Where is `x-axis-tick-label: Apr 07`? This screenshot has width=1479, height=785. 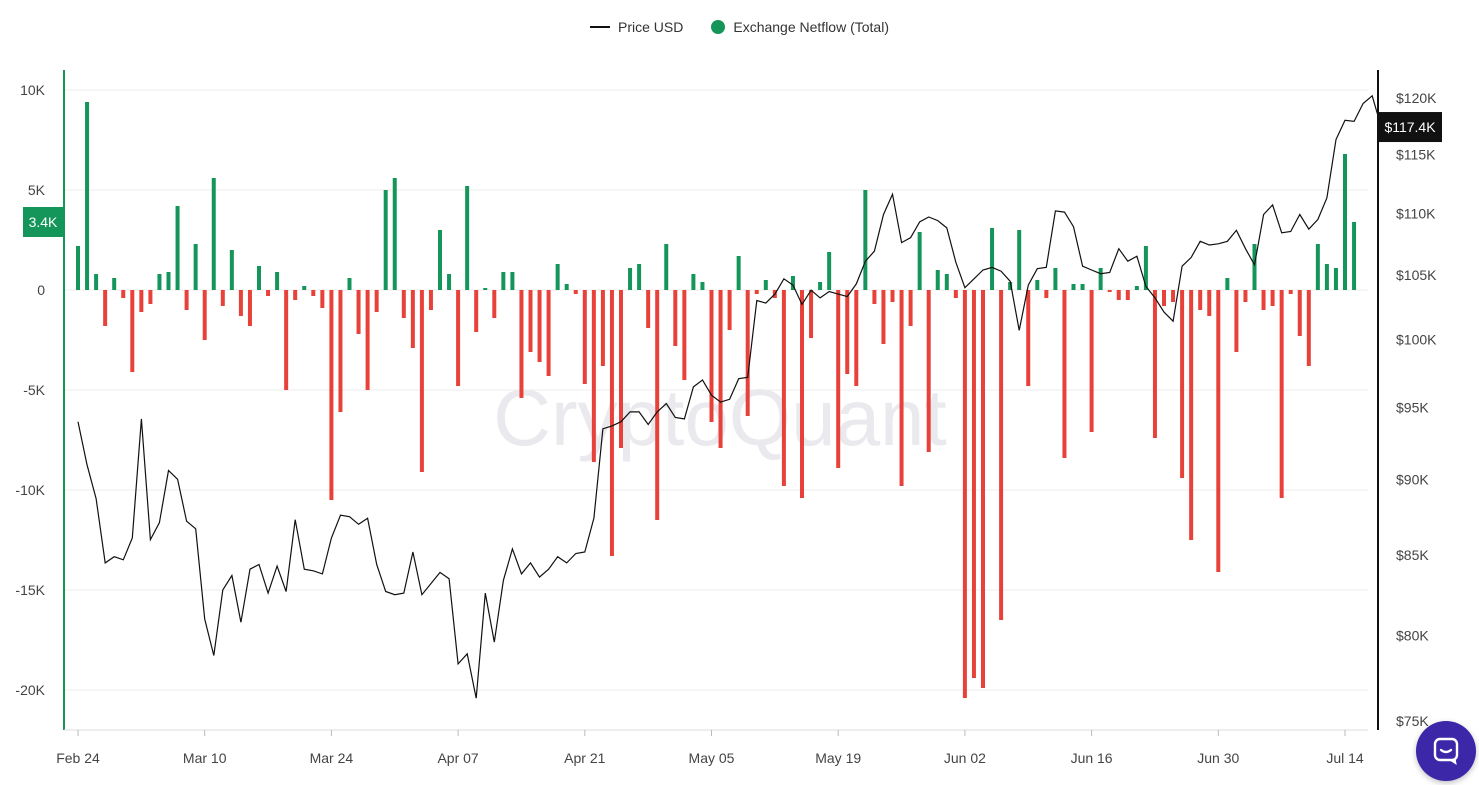
x-axis-tick-label: Apr 07 is located at coordinates (457, 758).